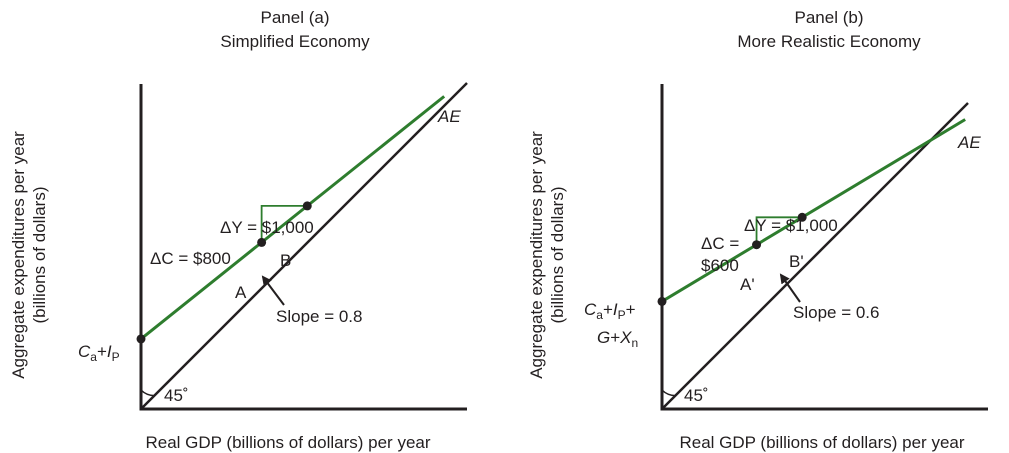 The height and width of the screenshot is (453, 1009). Describe the element at coordinates (696, 395) in the screenshot. I see `panel-b-angle-label: 45˚` at that location.